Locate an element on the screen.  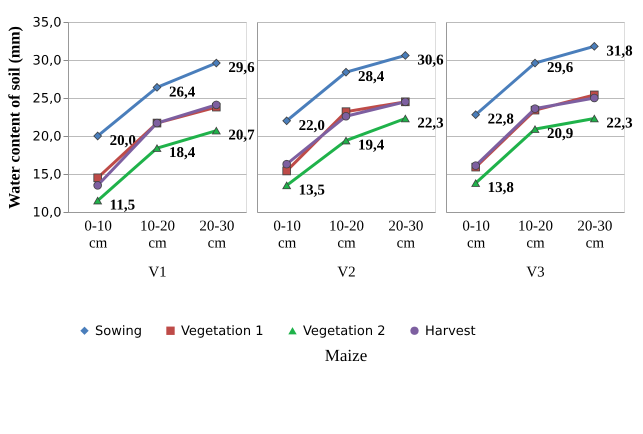
data-label: 28,4 is located at coordinates (371, 77).